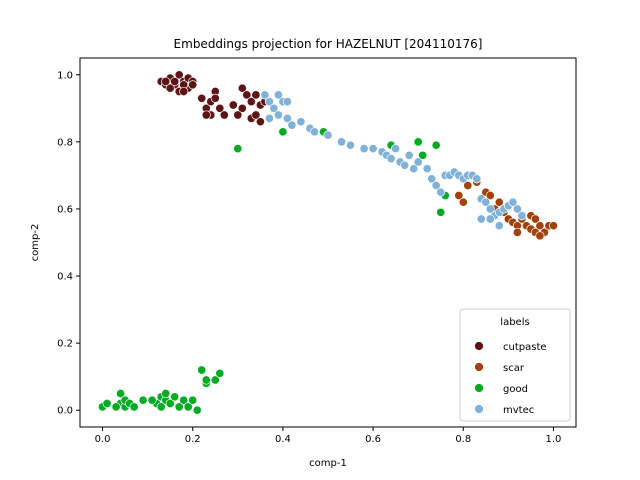 The image size is (640, 480). Describe the element at coordinates (283, 439) in the screenshot. I see `x-tick-label: 0.4` at that location.